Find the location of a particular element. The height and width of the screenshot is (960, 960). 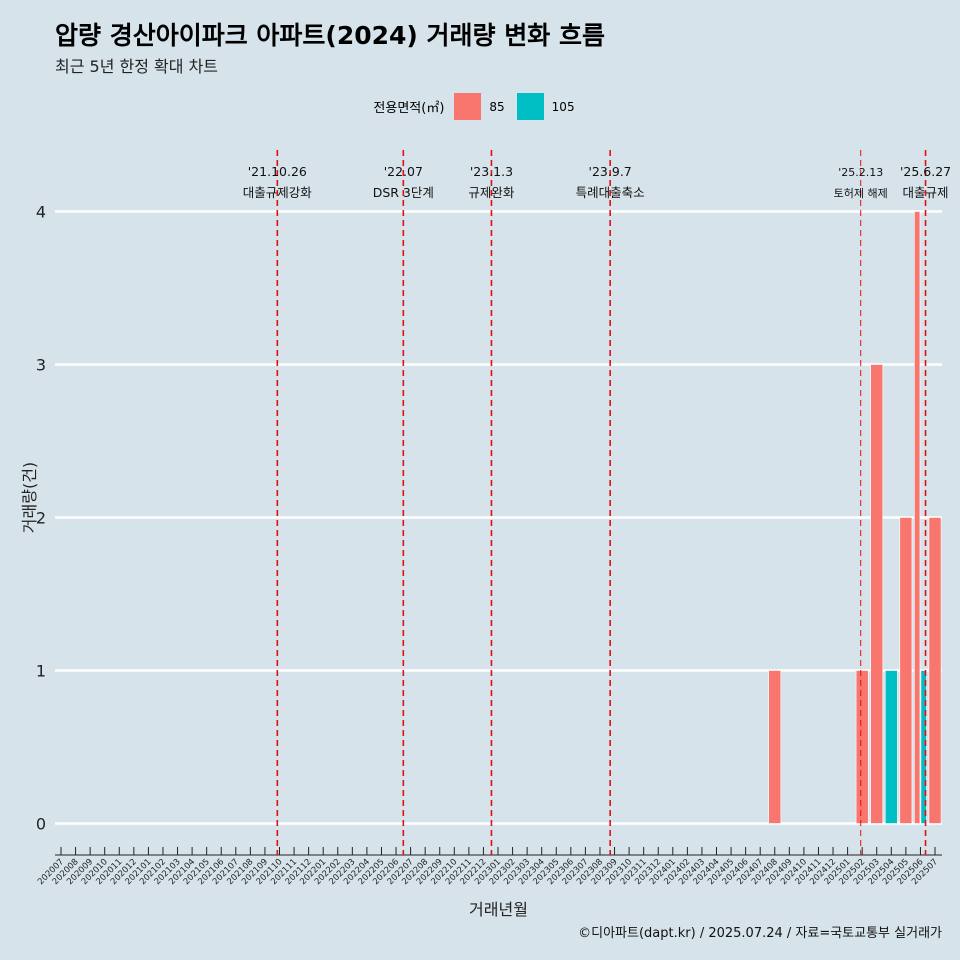

event-label-5: 대출규제 is located at coordinates (926, 192).